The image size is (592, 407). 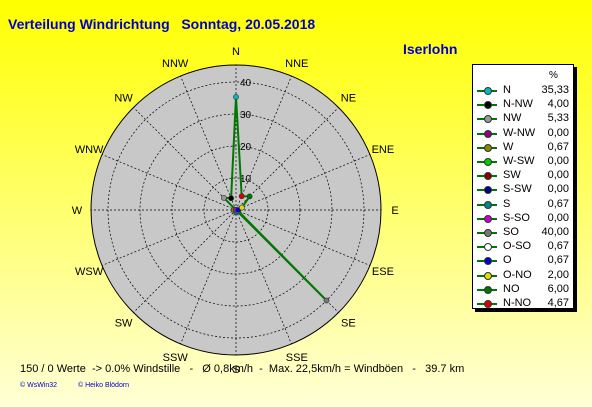 I want to click on legend-value: 4,00, so click(x=558, y=104).